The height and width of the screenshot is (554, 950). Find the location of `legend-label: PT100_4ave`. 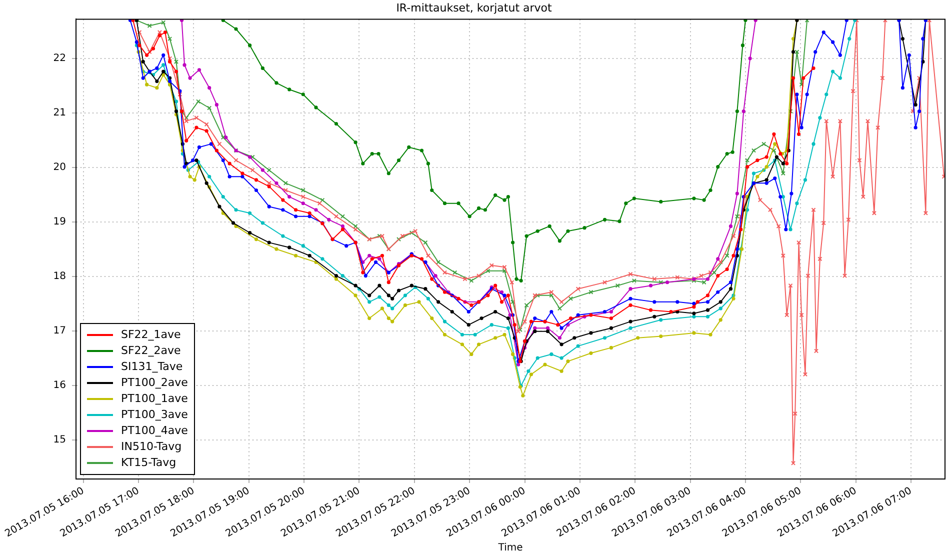

legend-label: PT100_4ave is located at coordinates (154, 430).